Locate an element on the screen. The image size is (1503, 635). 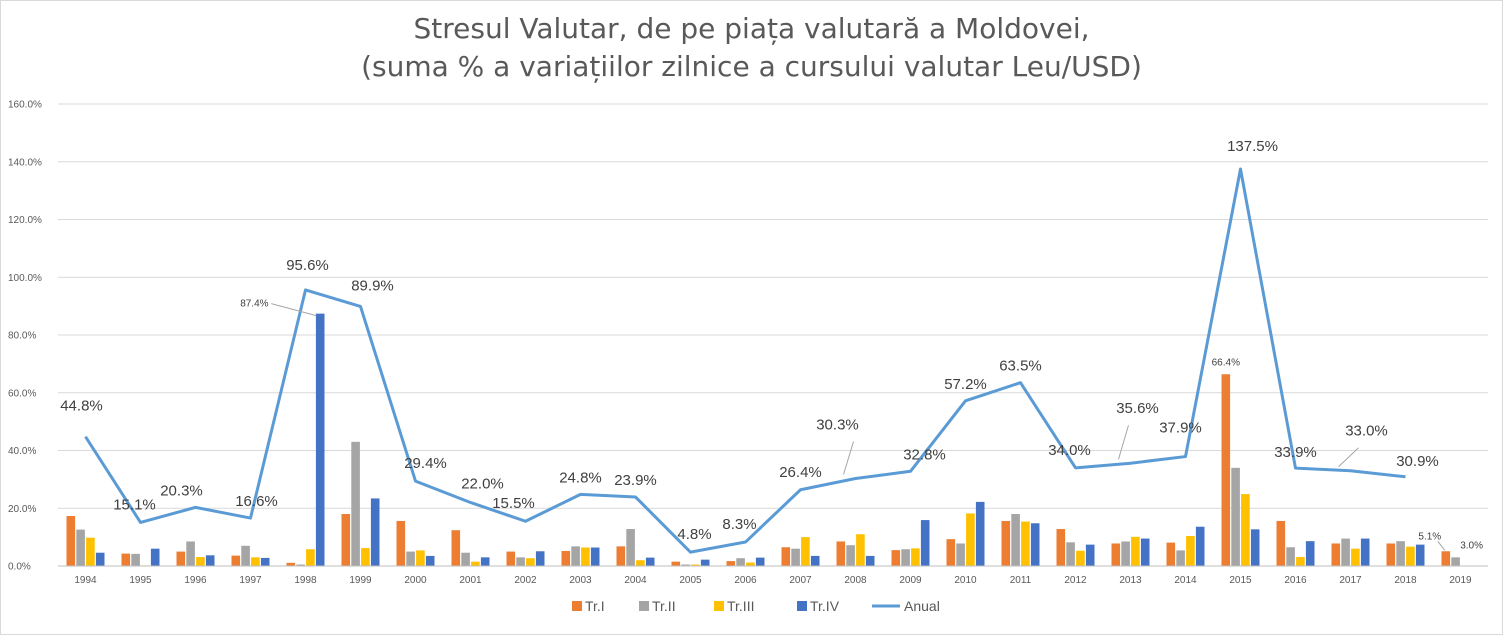
y-tick-label: 80.0% is located at coordinates (22, 336).